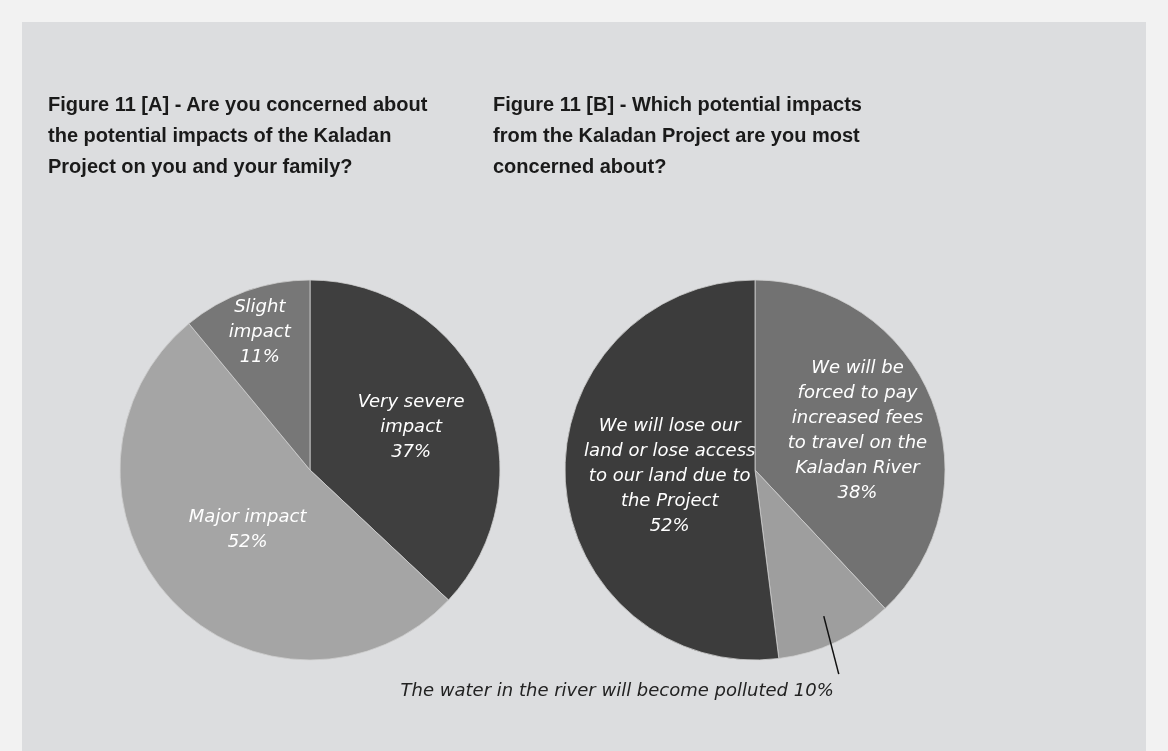 The height and width of the screenshot is (751, 1168). I want to click on data-label: 38%, so click(857, 491).